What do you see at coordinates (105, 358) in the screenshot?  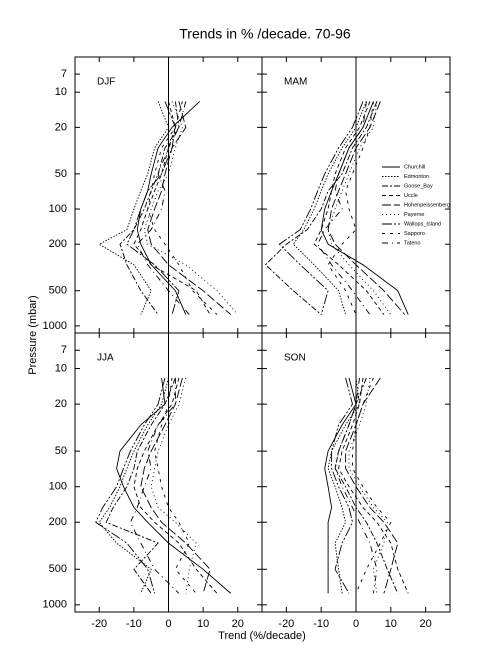 I see `panel-label: JJA` at bounding box center [105, 358].